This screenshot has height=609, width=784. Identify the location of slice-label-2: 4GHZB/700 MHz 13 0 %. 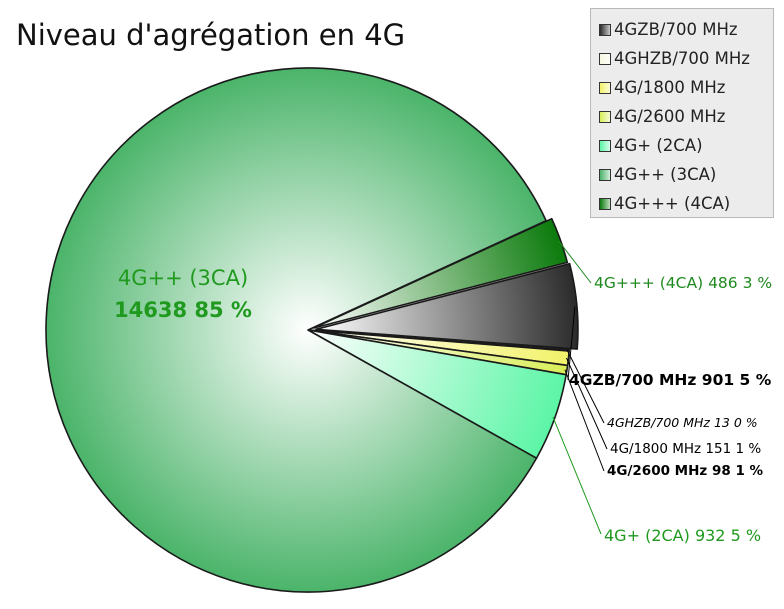
(682, 422).